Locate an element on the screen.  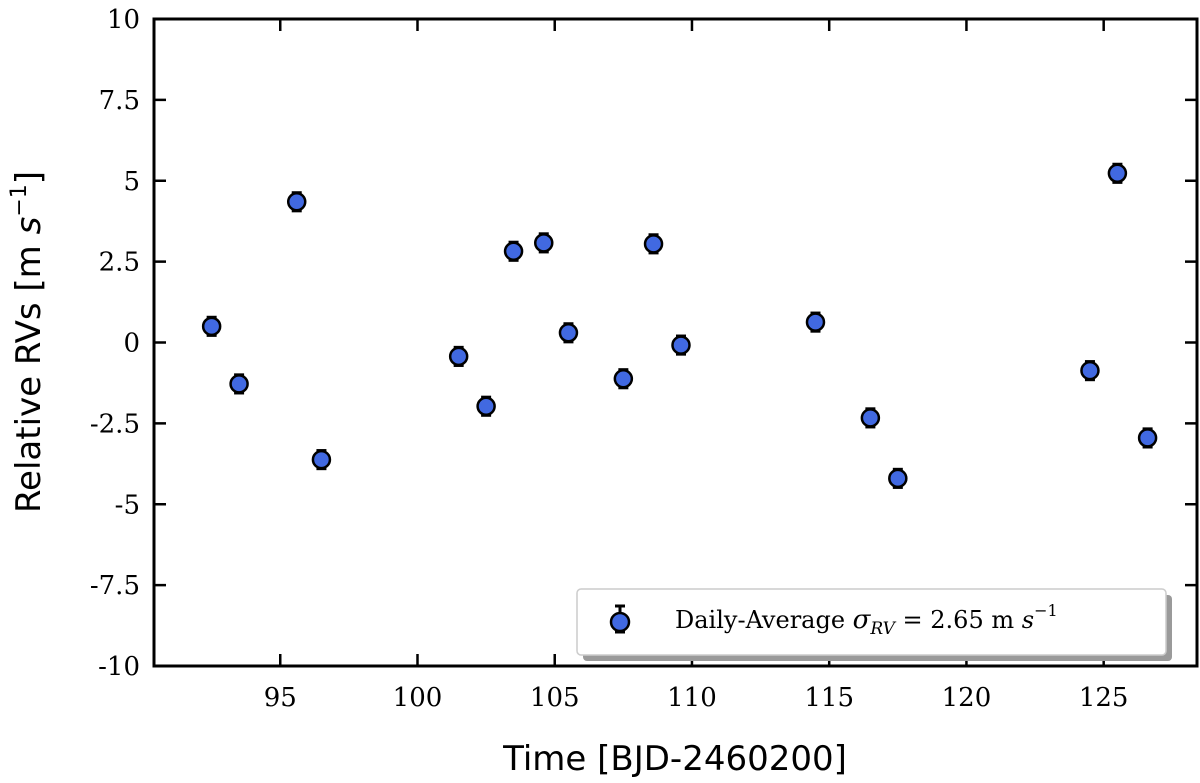
legend-label: Daily-Average σRV = 2.65 m s−1 is located at coordinates (866, 620).